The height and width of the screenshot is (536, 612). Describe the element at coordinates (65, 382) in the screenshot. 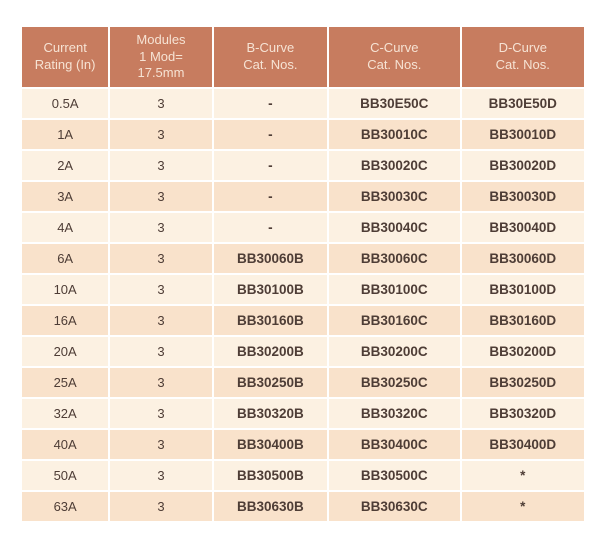

I see `cell-current-rating: 25A` at that location.